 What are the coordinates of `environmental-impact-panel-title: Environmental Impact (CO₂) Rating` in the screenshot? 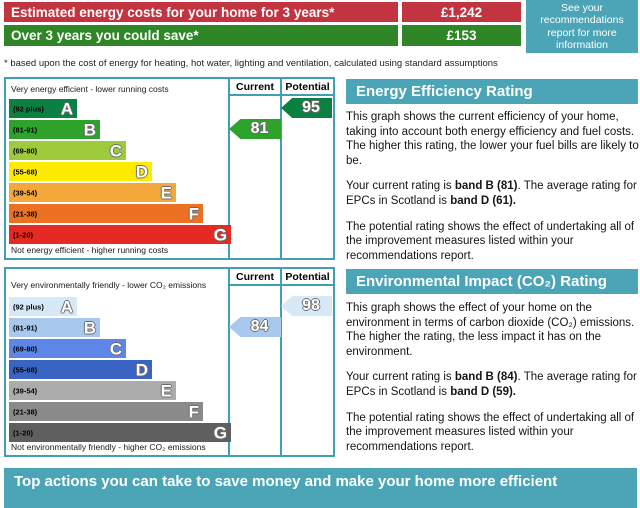 It's located at (492, 281).